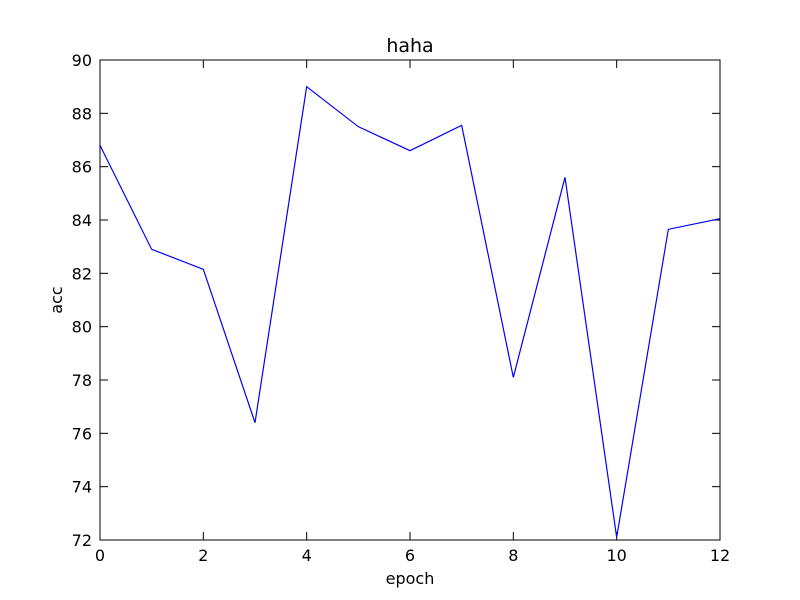 The width and height of the screenshot is (800, 600). I want to click on chart-title: haha, so click(409, 46).